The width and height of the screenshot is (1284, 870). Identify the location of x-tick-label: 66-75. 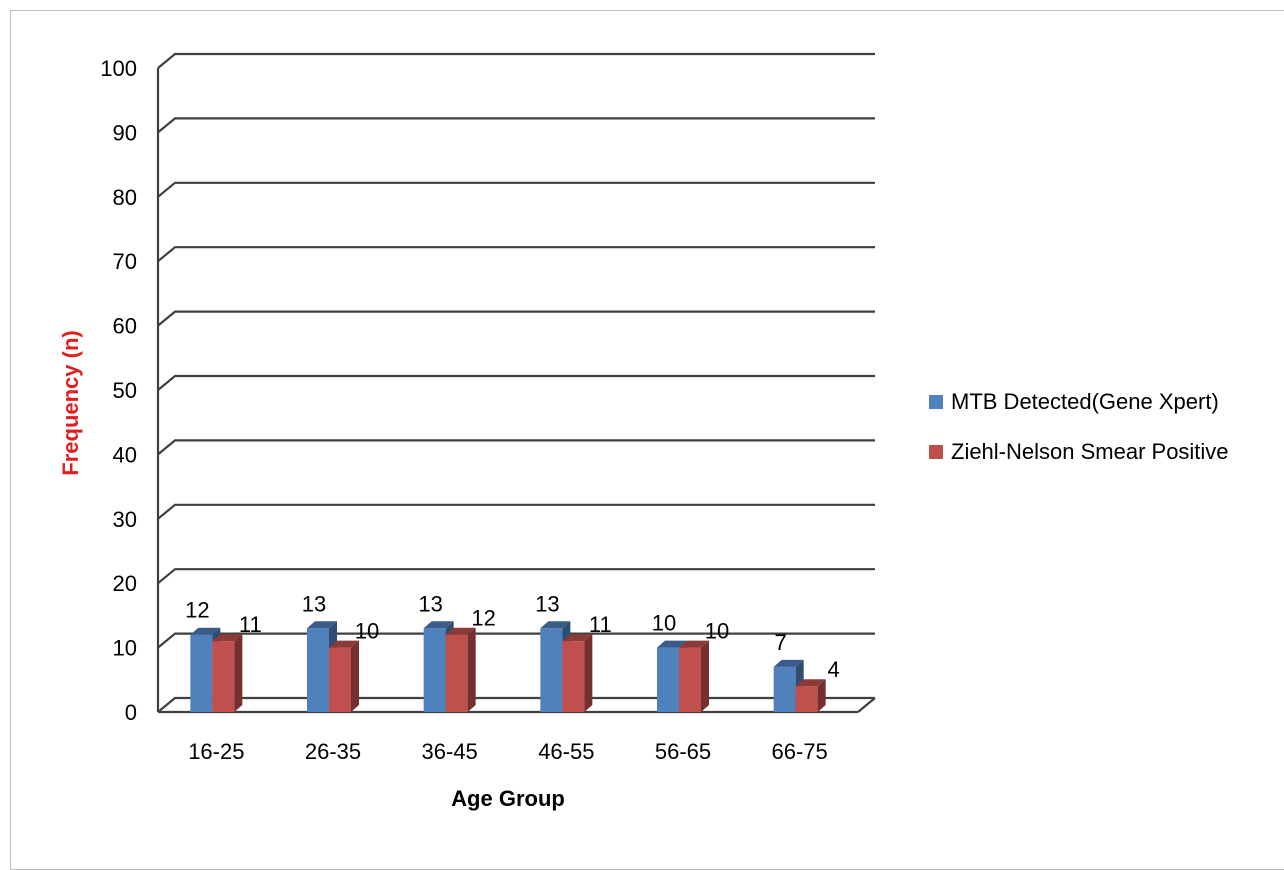
(800, 751).